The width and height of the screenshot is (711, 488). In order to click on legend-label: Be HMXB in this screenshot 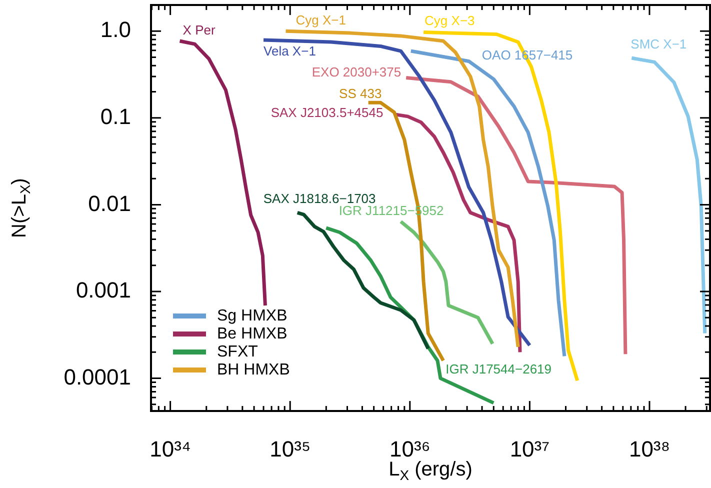, I will do `click(252, 333)`.